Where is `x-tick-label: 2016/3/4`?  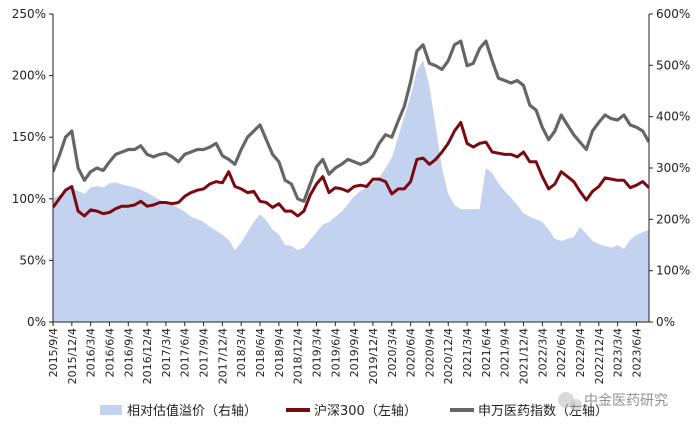 x-tick-label: 2016/3/4 is located at coordinates (91, 352).